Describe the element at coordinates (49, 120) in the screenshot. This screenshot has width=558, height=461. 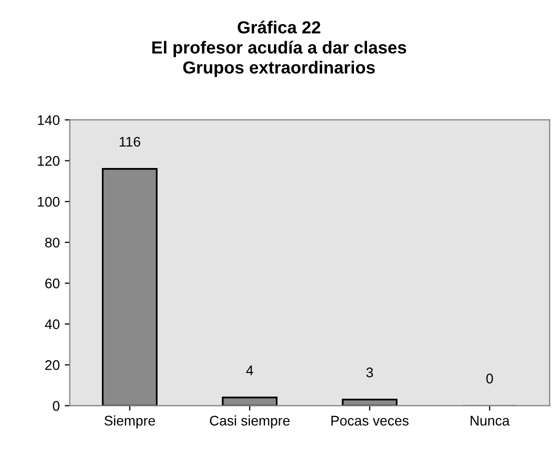
I see `y-tick-label: 140` at that location.